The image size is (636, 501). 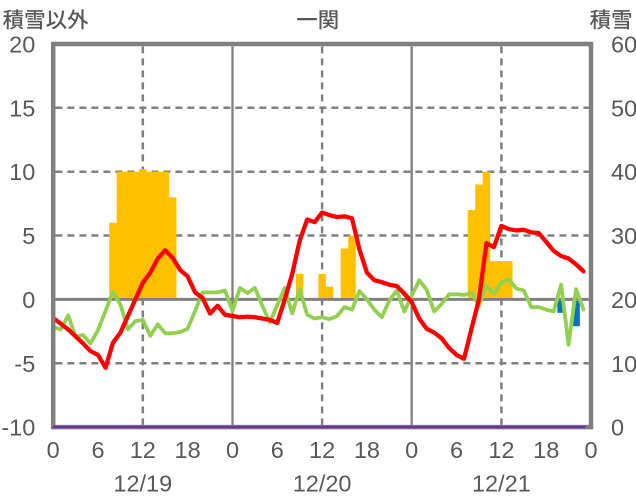 What do you see at coordinates (501, 483) in the screenshot?
I see `svg-text: 12/21` at bounding box center [501, 483].